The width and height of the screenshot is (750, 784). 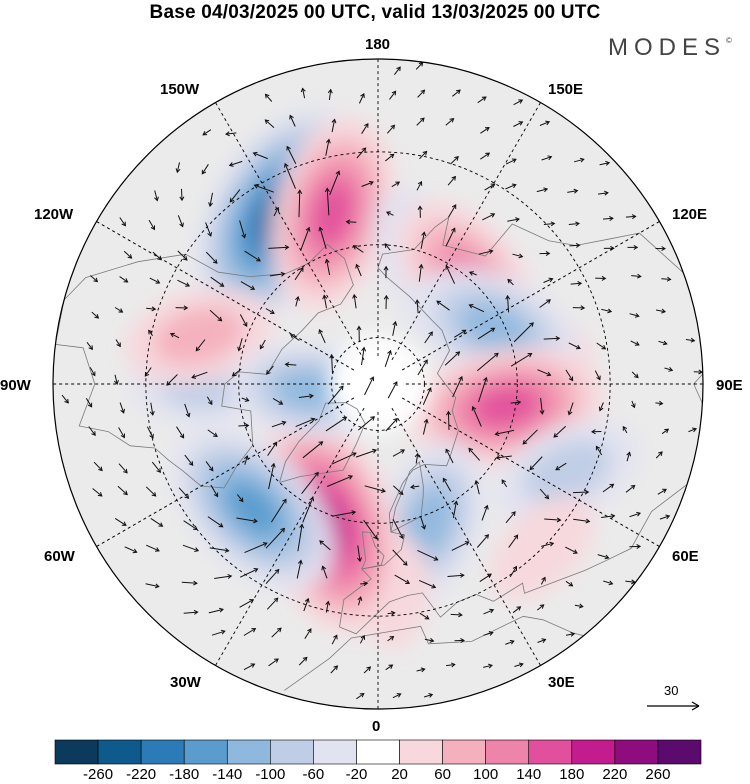 What do you see at coordinates (314, 774) in the screenshot?
I see `colorbar-tick-label: -60` at bounding box center [314, 774].